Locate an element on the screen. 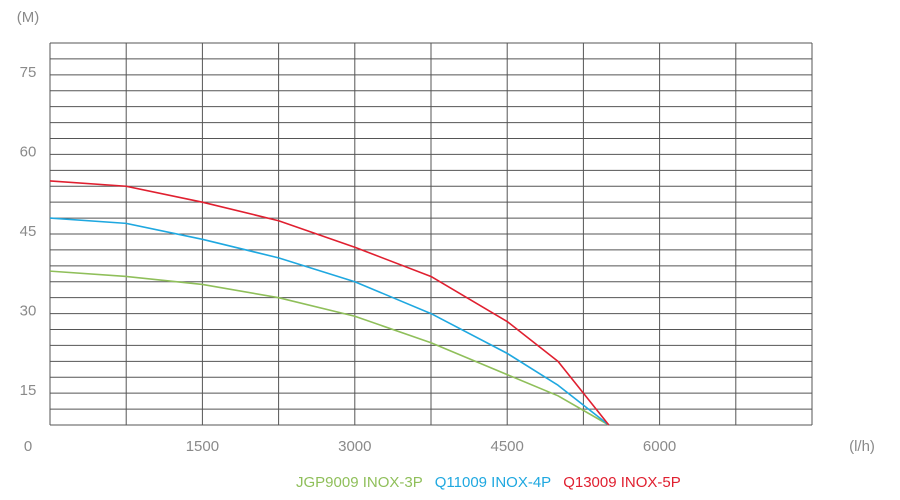  y-tick-label: 15 is located at coordinates (28, 390).